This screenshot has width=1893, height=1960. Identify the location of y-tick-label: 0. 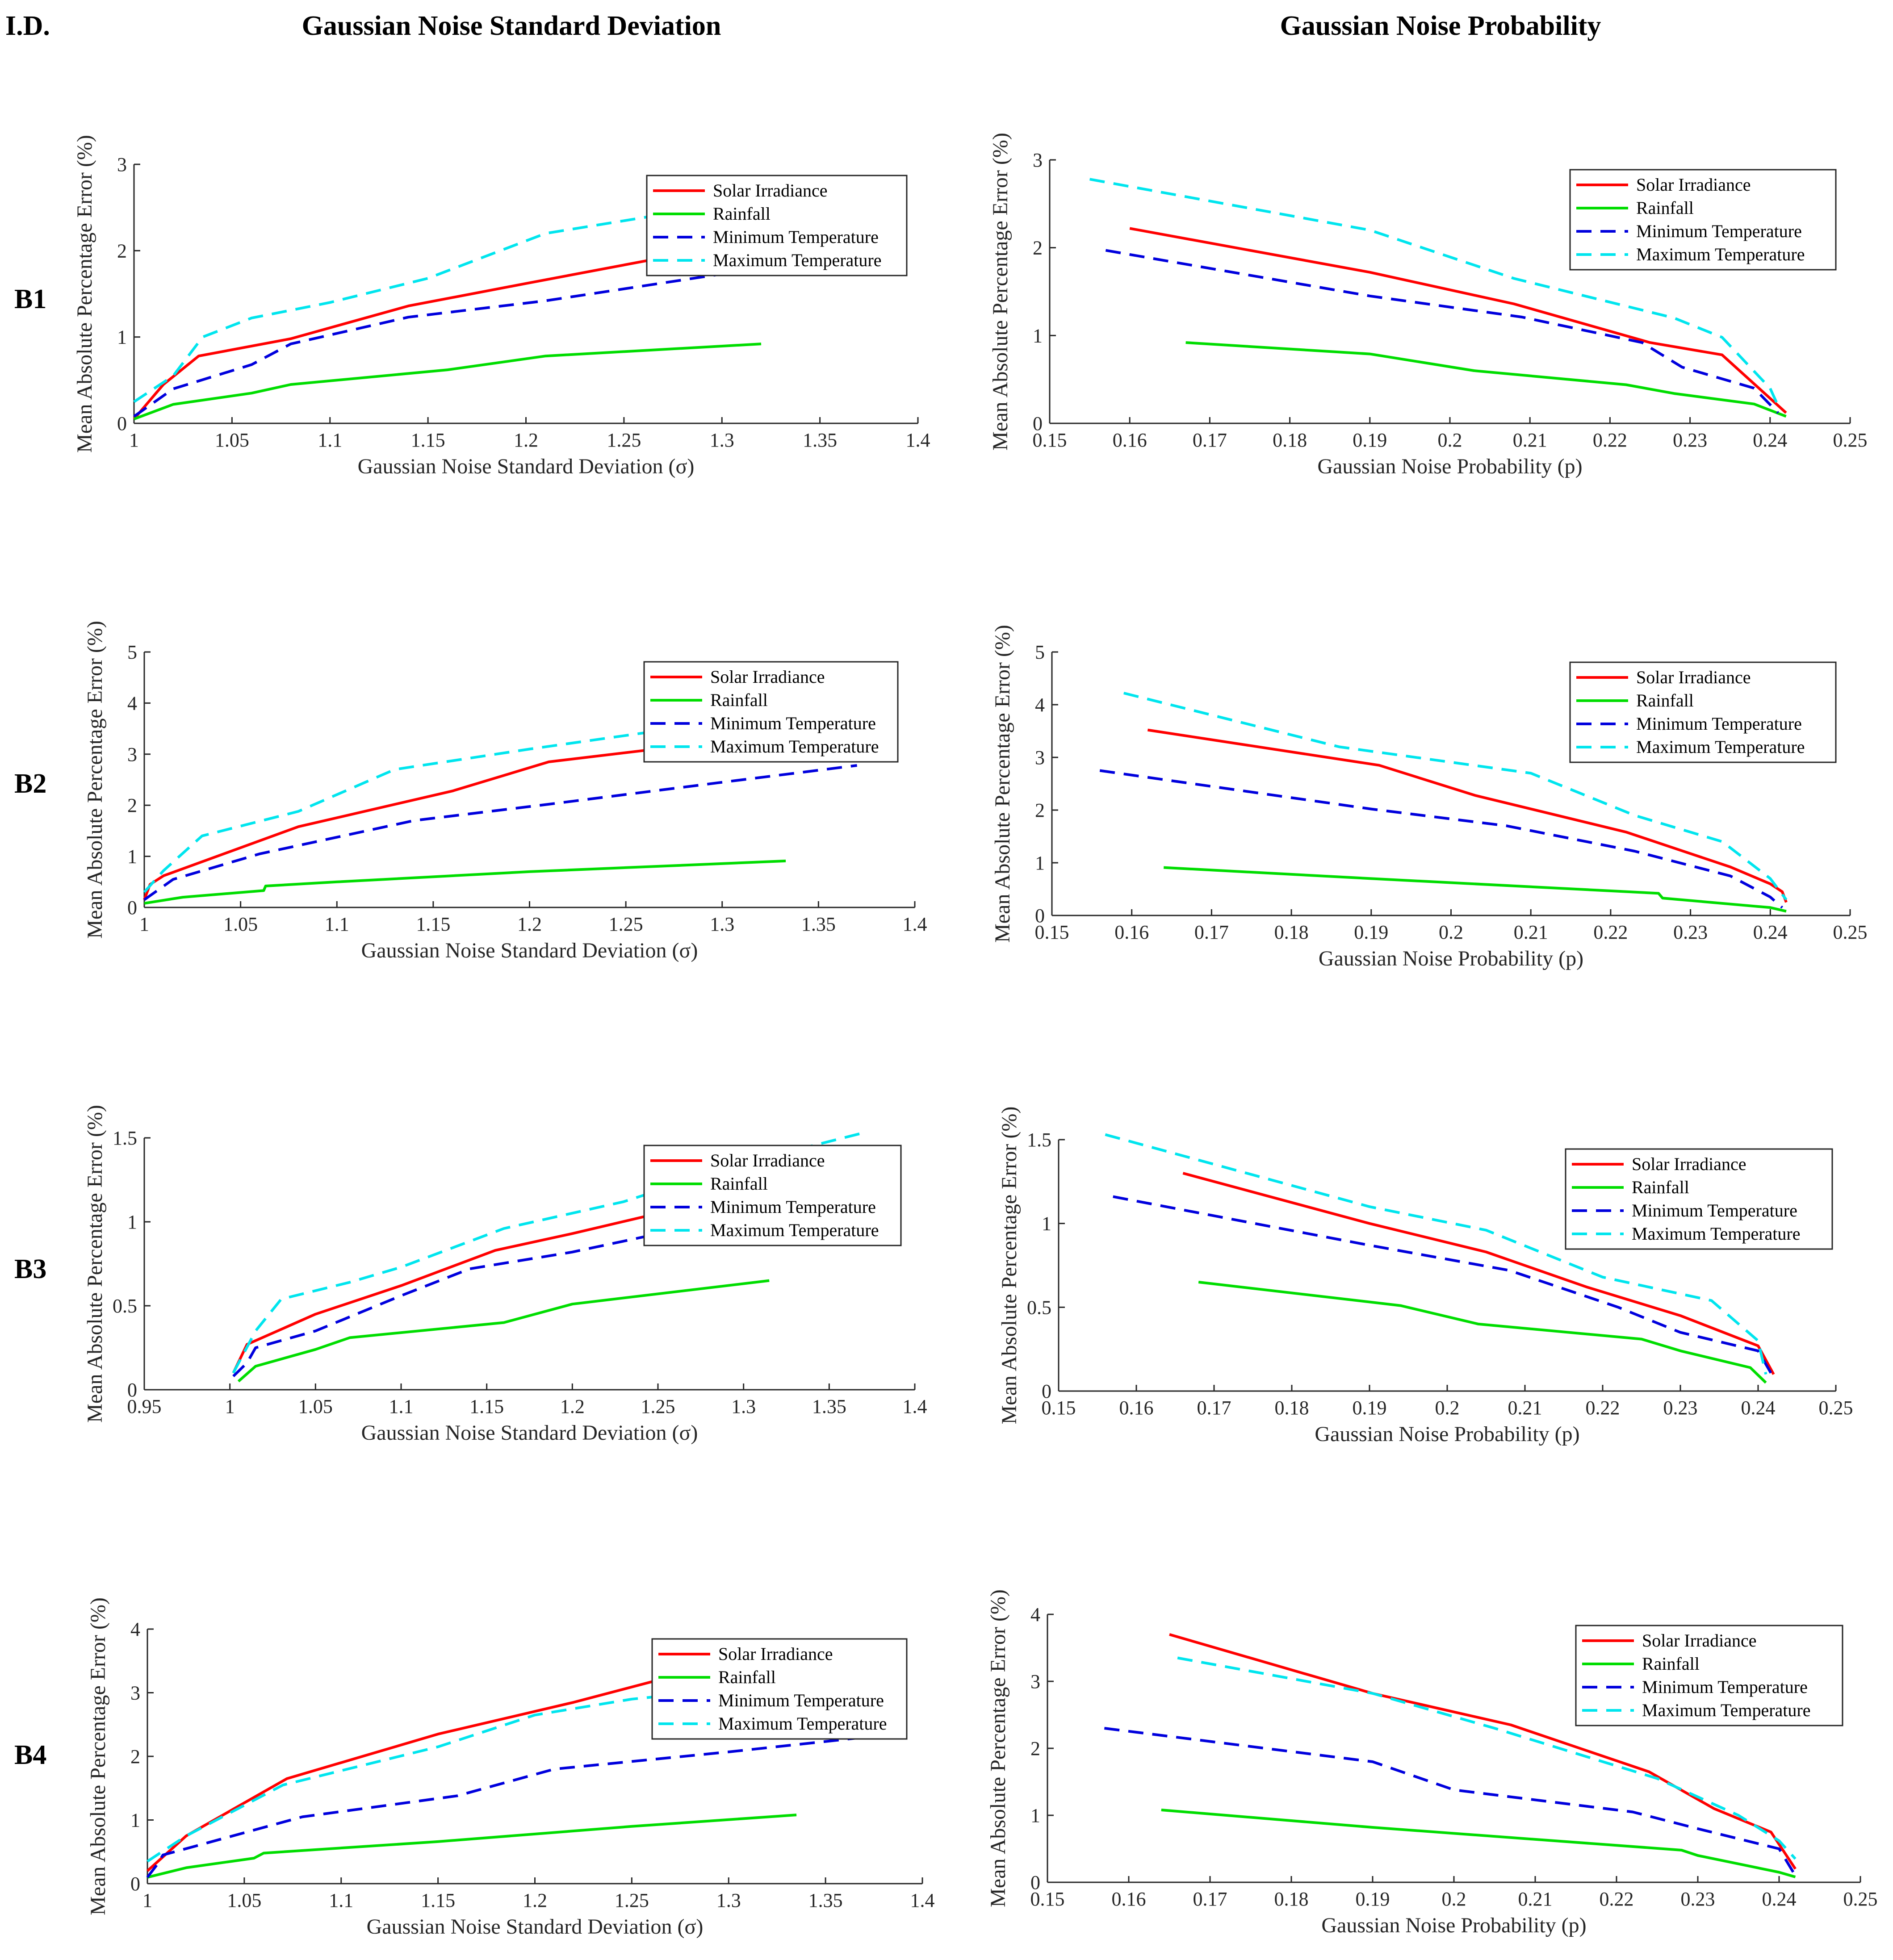
(132, 908).